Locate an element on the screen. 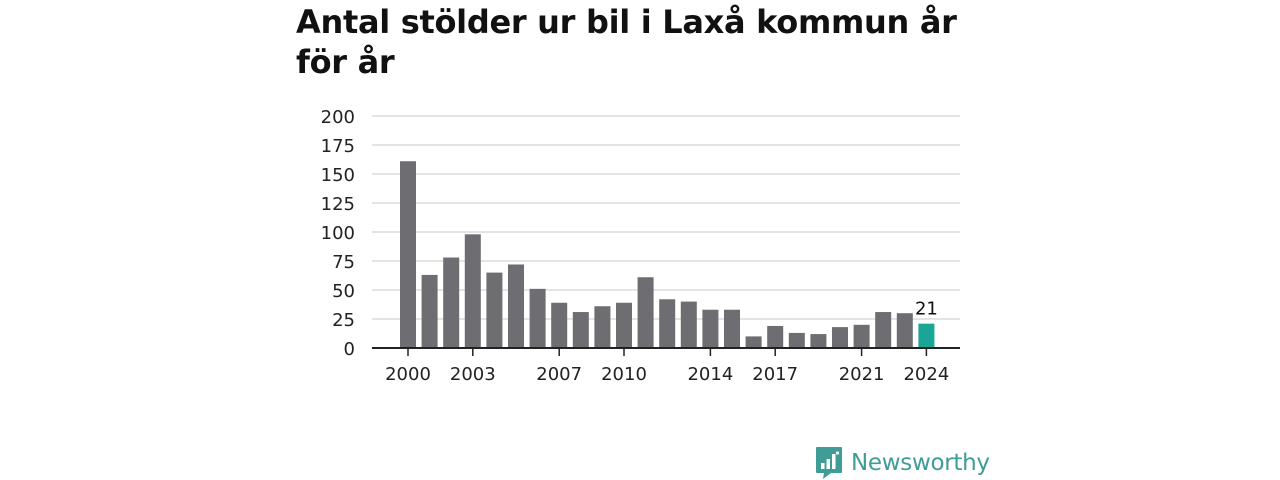 The height and width of the screenshot is (480, 1280). newsworthy-logo: Newsworthy is located at coordinates (902, 463).